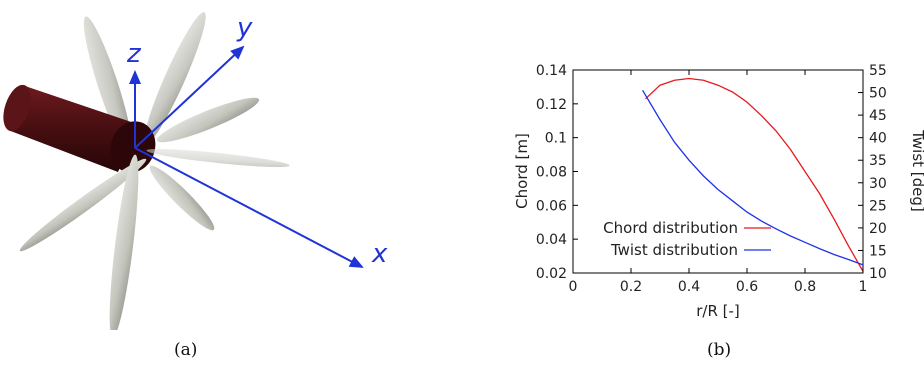 The image size is (924, 373). Describe the element at coordinates (379, 254) in the screenshot. I see `x-axis-label: x` at that location.